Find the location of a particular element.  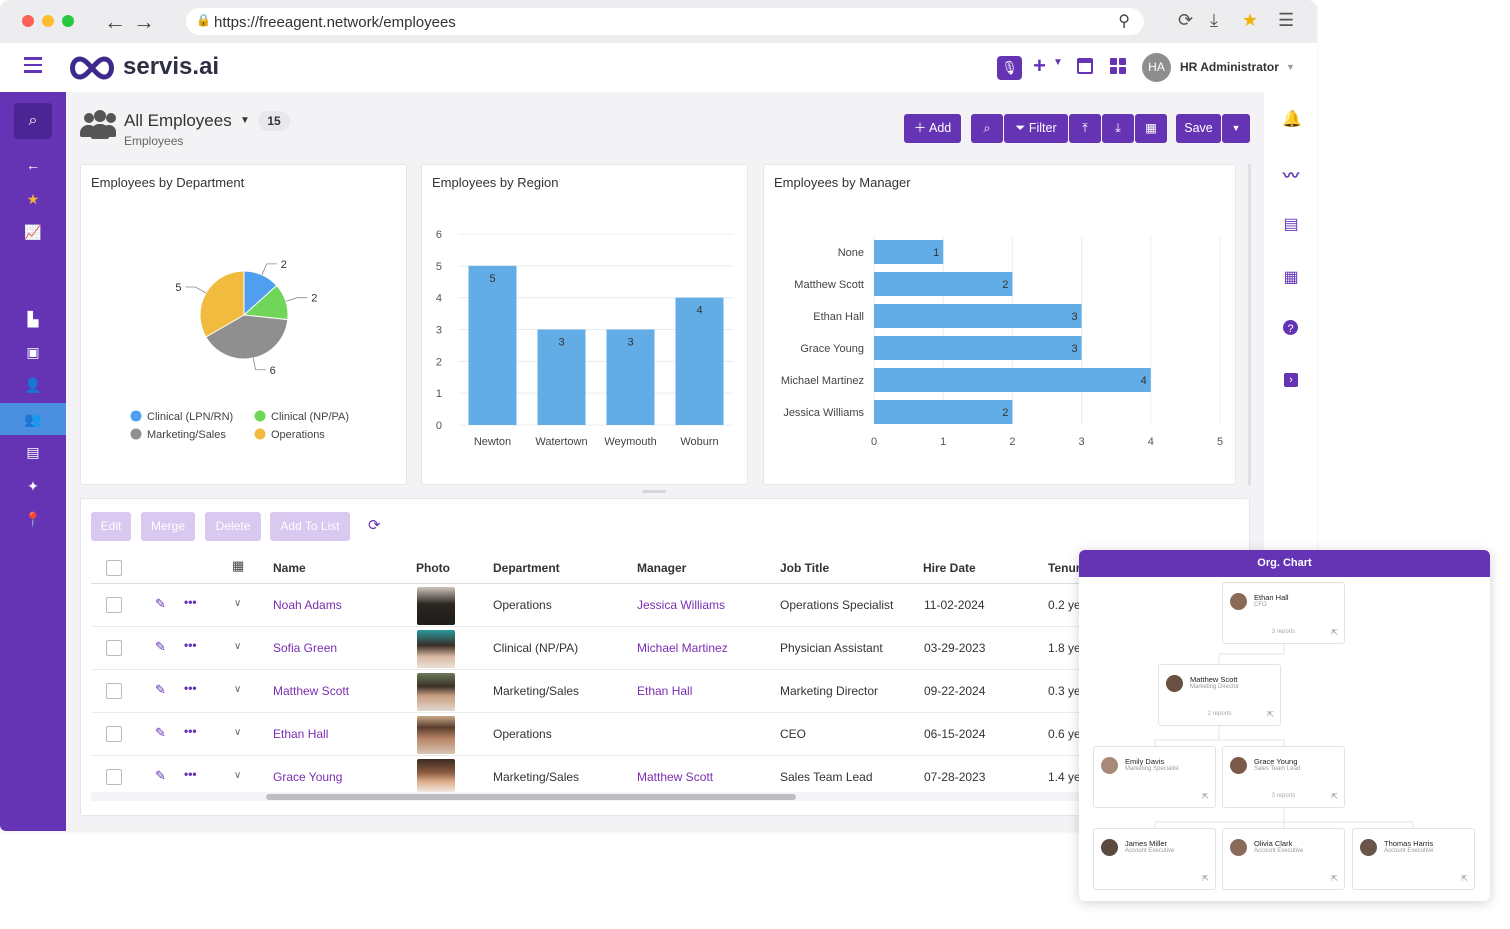

add-button: ＋ Add is located at coordinates (932, 128).